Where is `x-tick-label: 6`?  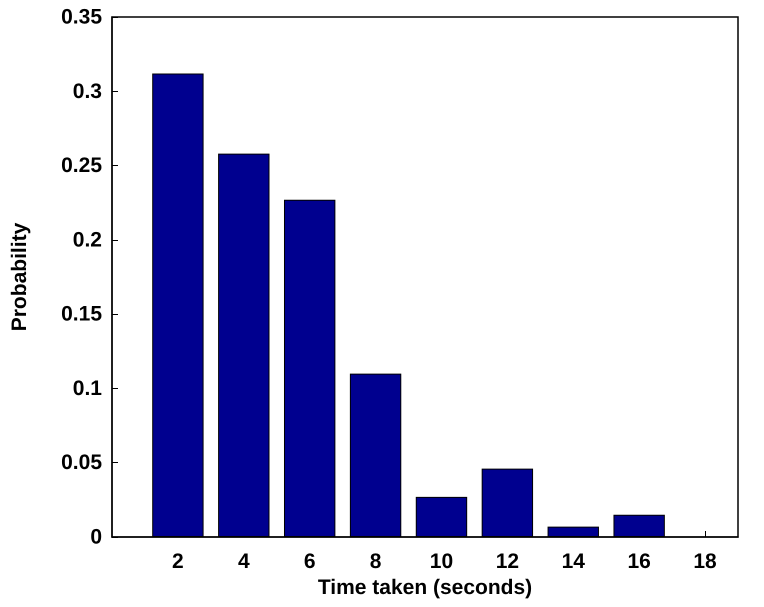
x-tick-label: 6 is located at coordinates (310, 561).